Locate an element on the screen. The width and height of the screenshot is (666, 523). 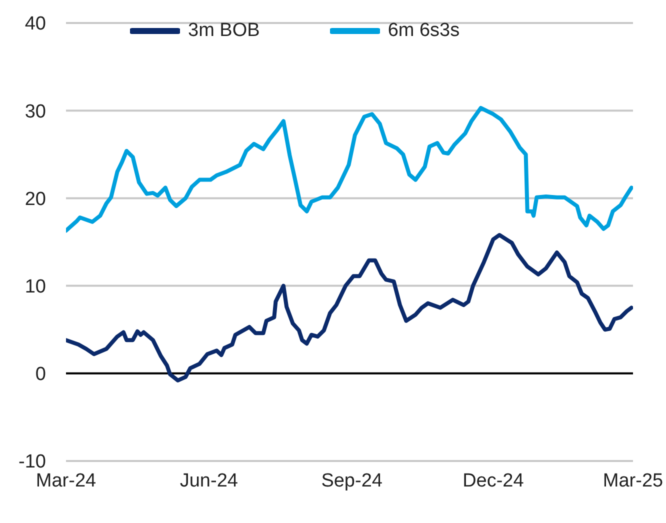
x-tick-label: Mar-24 is located at coordinates (66, 481).